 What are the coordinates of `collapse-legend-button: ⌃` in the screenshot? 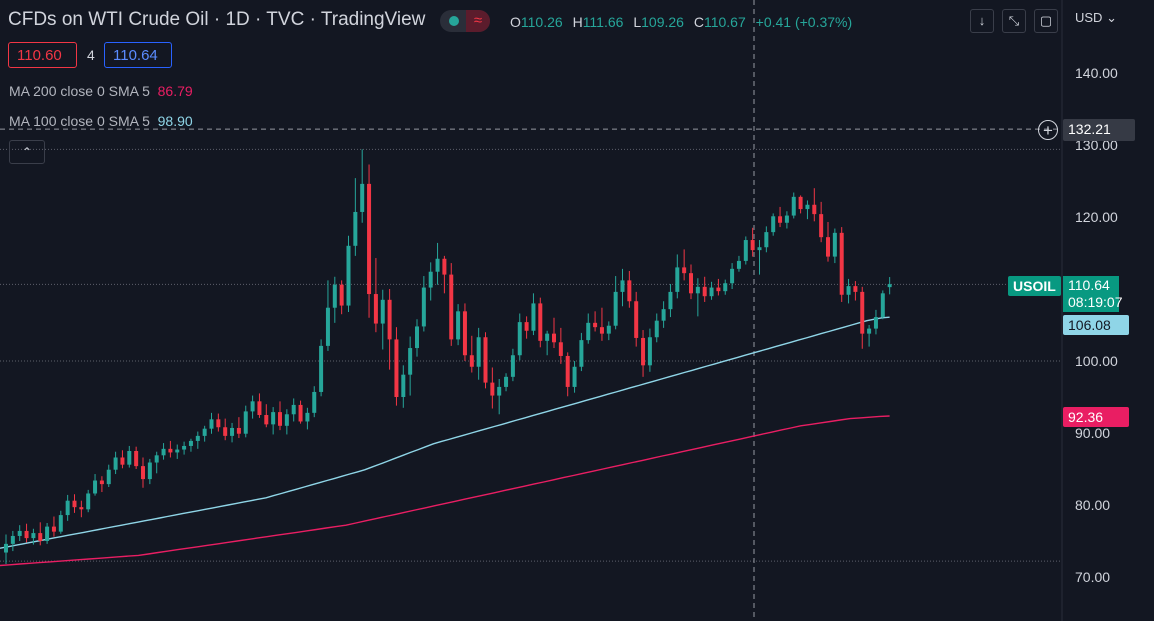 It's located at (27, 152).